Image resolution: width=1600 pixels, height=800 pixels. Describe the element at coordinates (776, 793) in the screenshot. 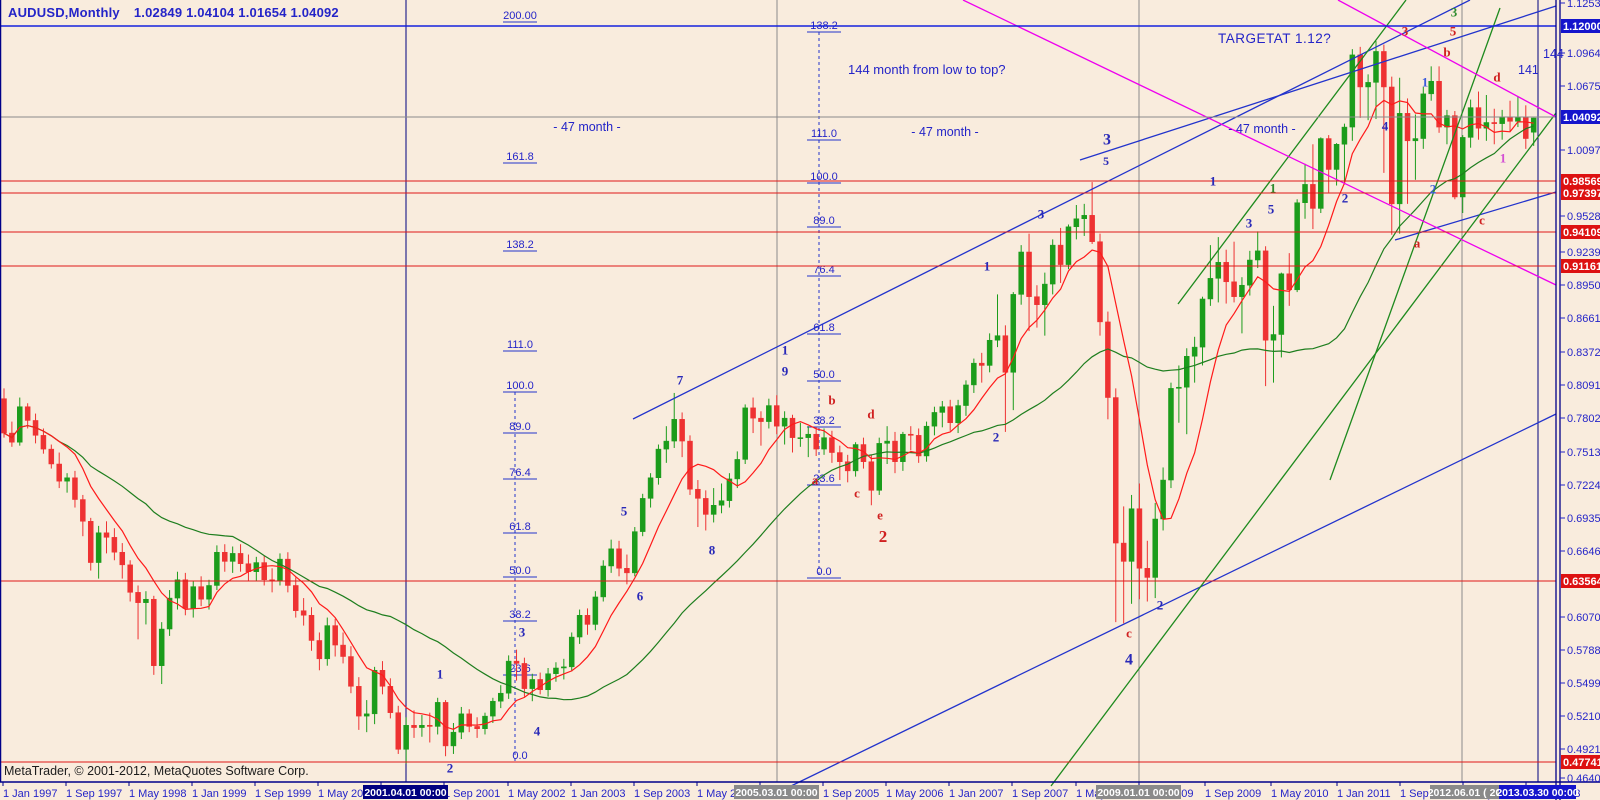

I see `svg-text: 2005.03.01 00:00` at that location.